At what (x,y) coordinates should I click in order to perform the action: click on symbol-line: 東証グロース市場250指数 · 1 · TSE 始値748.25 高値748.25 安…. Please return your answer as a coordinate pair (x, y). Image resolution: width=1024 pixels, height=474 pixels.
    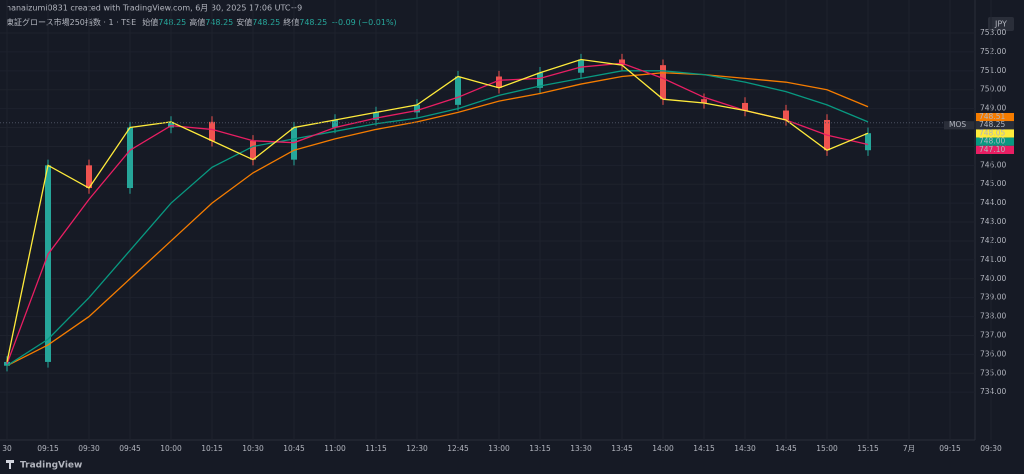
    Looking at the image, I should click on (201, 22).